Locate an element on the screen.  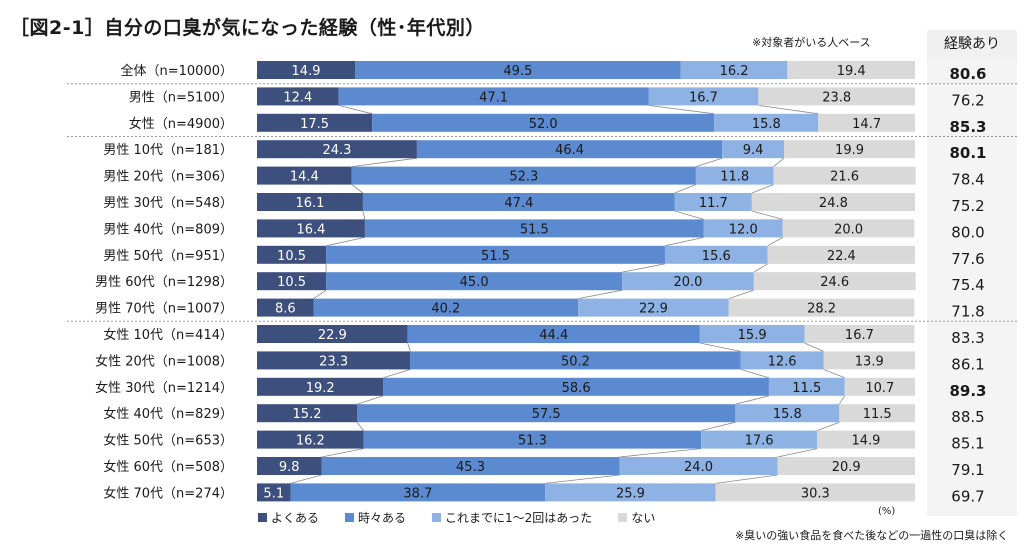
category-label-0: 全体（n=10000） is located at coordinates (177, 71).